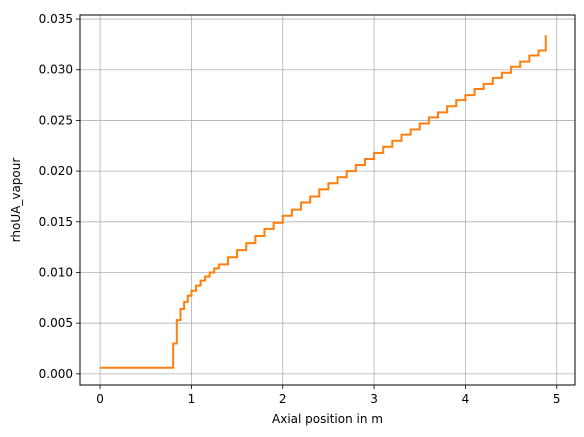  I want to click on x-tick-label: 2, so click(283, 399).